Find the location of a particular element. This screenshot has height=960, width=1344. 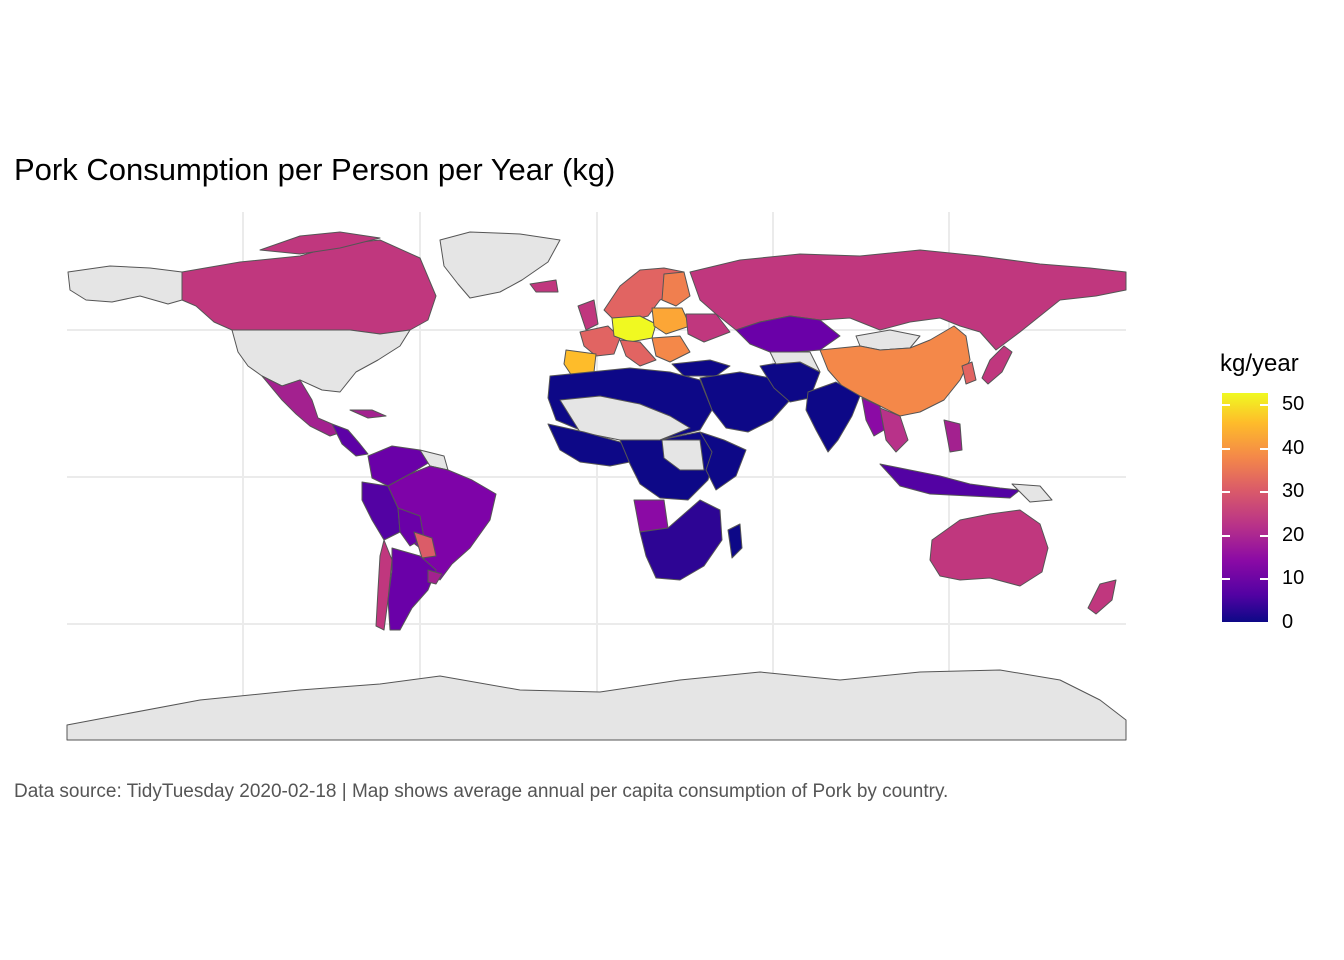

legend-label-40: 40 is located at coordinates (1293, 448).